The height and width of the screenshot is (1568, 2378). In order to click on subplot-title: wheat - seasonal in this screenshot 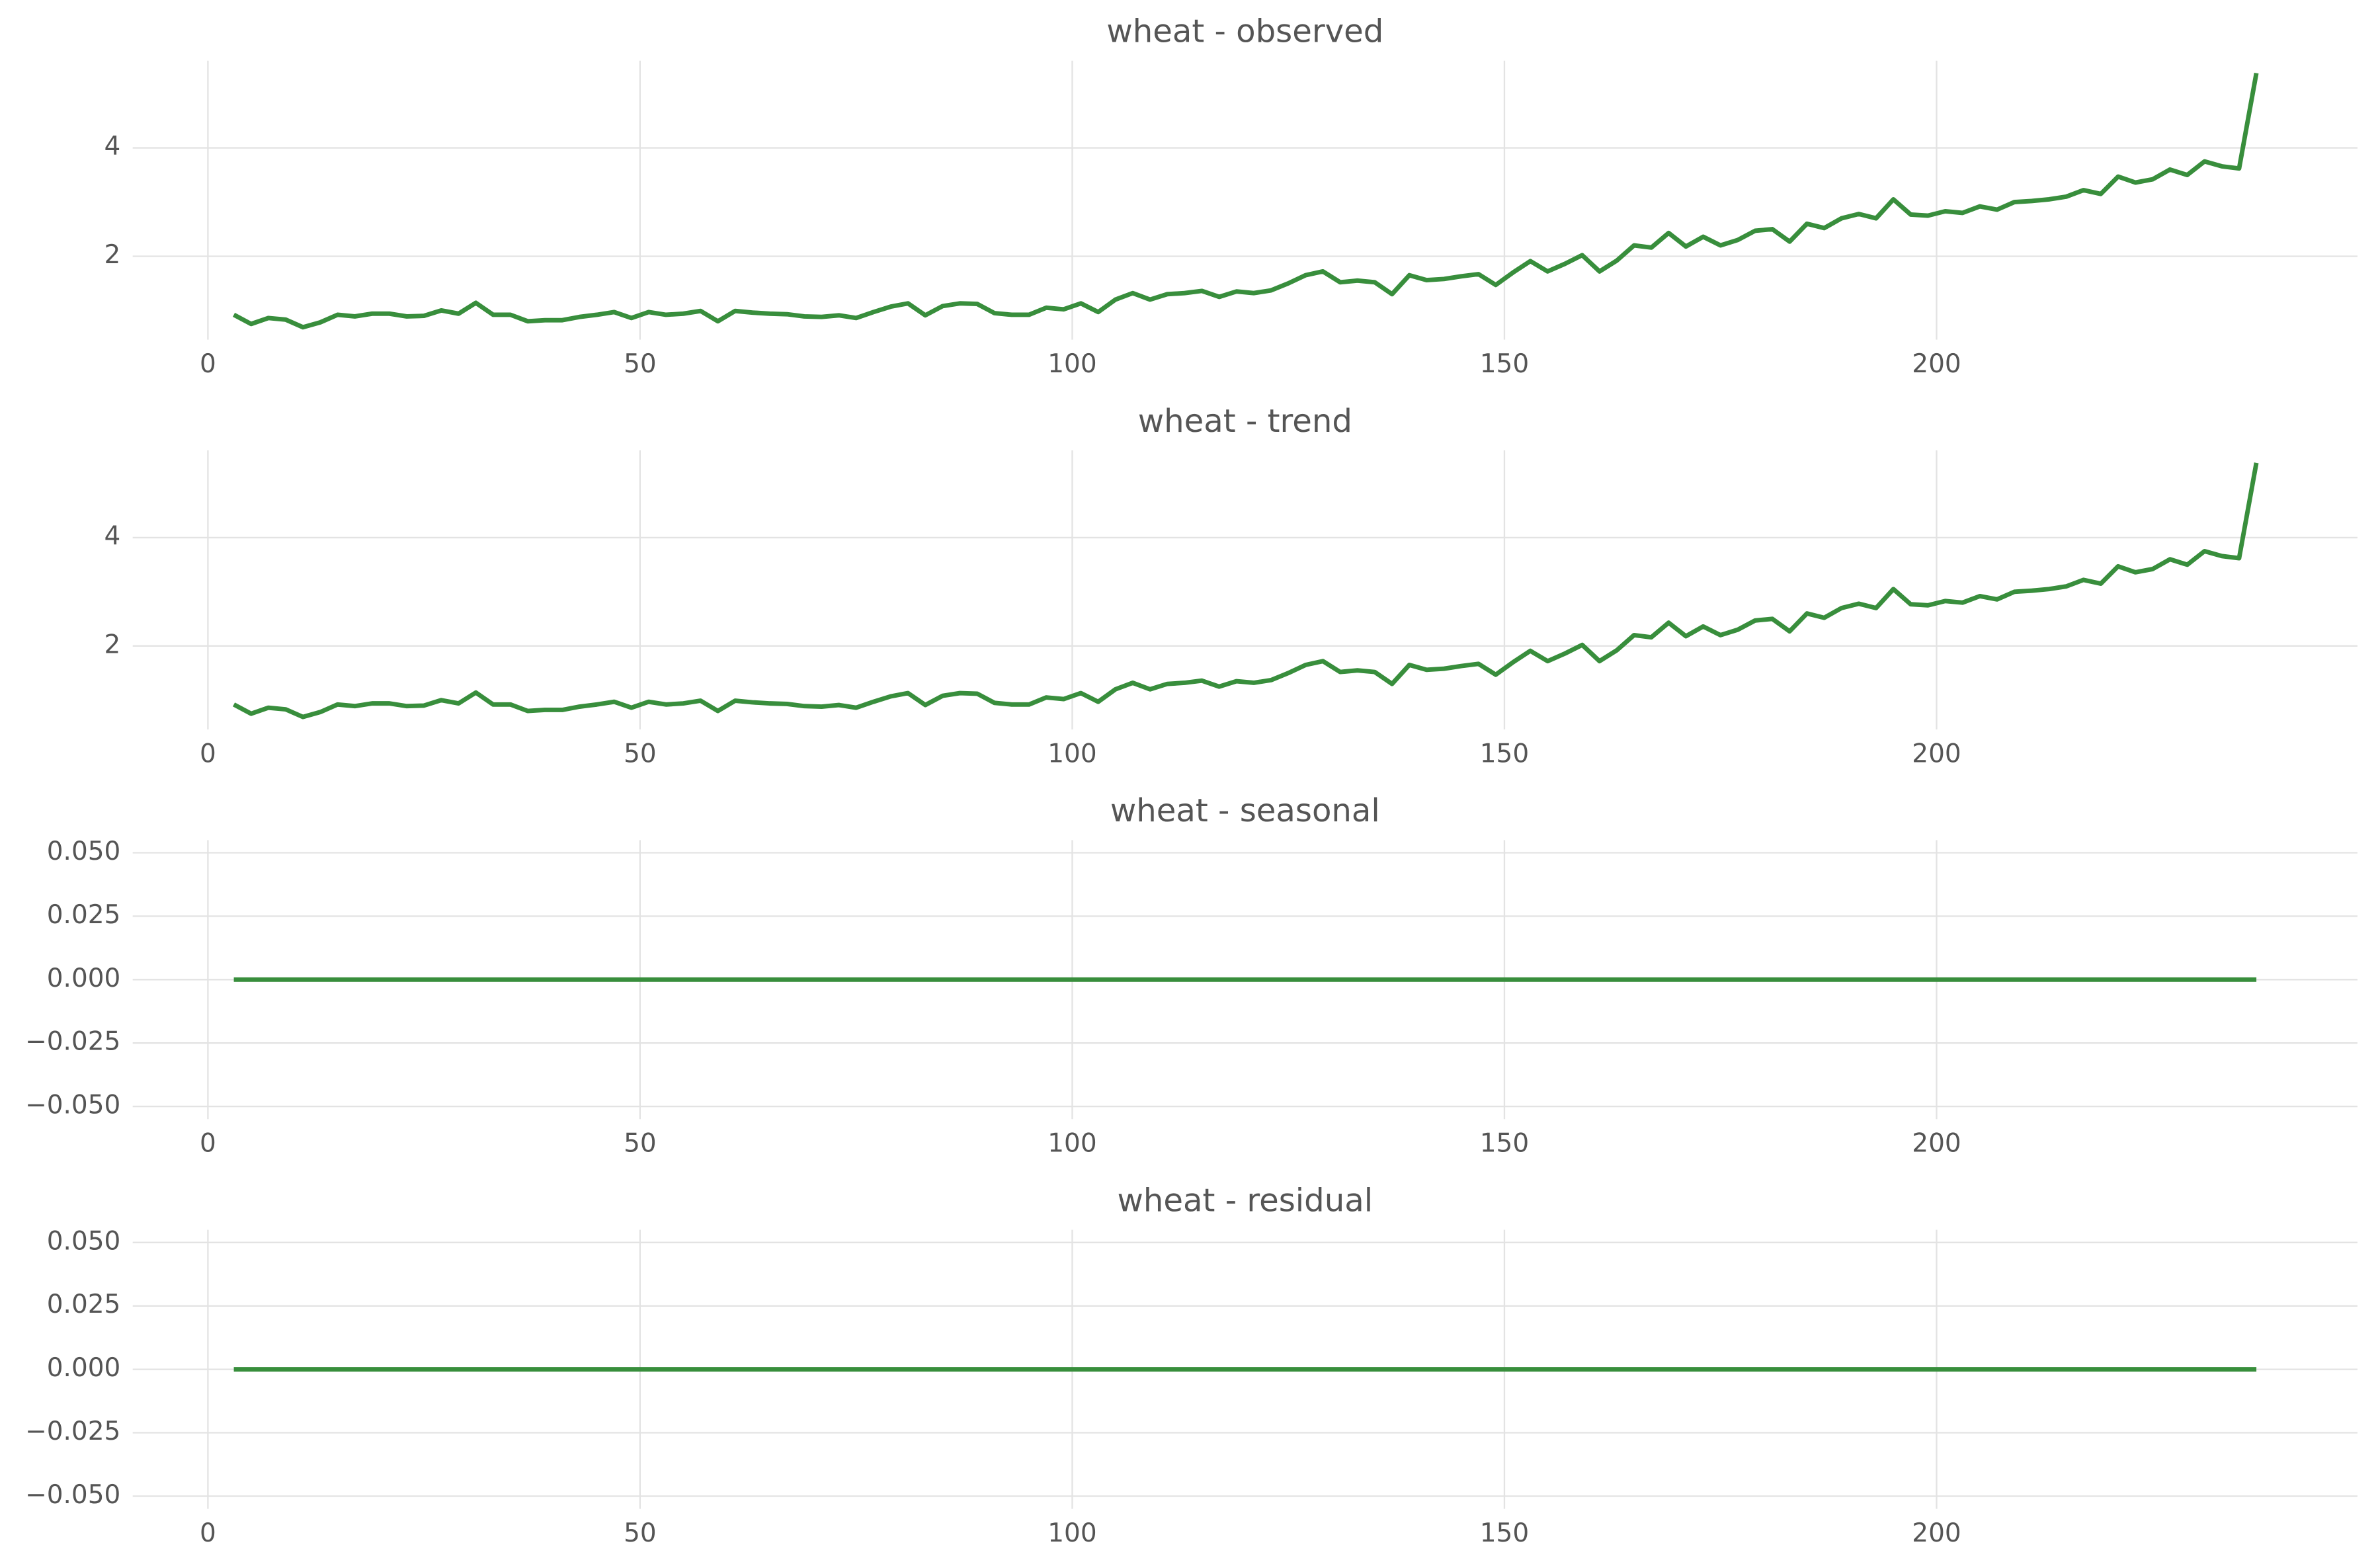, I will do `click(1245, 810)`.